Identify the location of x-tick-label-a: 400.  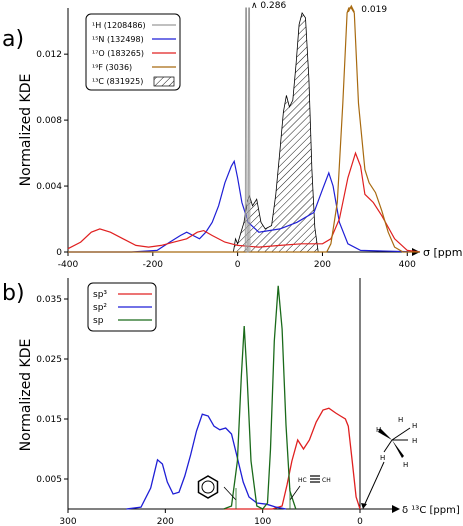
(407, 265).